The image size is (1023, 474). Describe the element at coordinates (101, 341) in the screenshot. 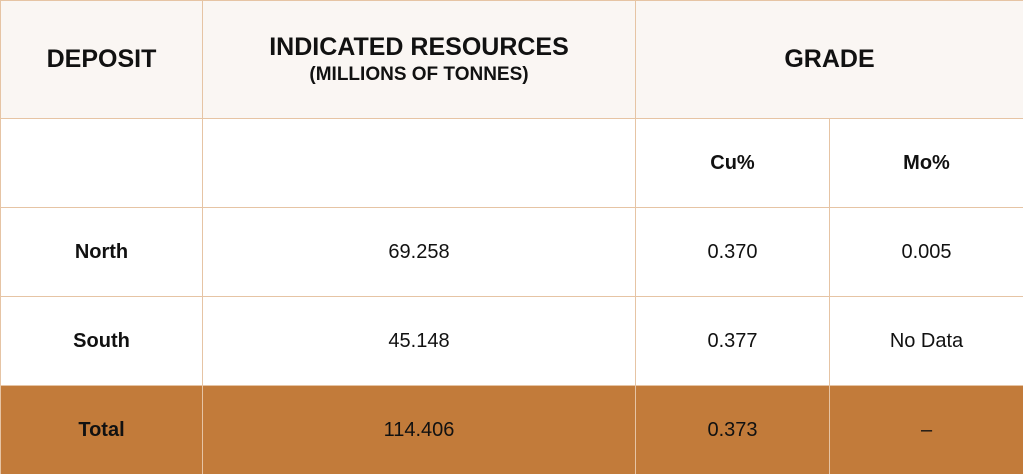

I see `cell: South` at that location.